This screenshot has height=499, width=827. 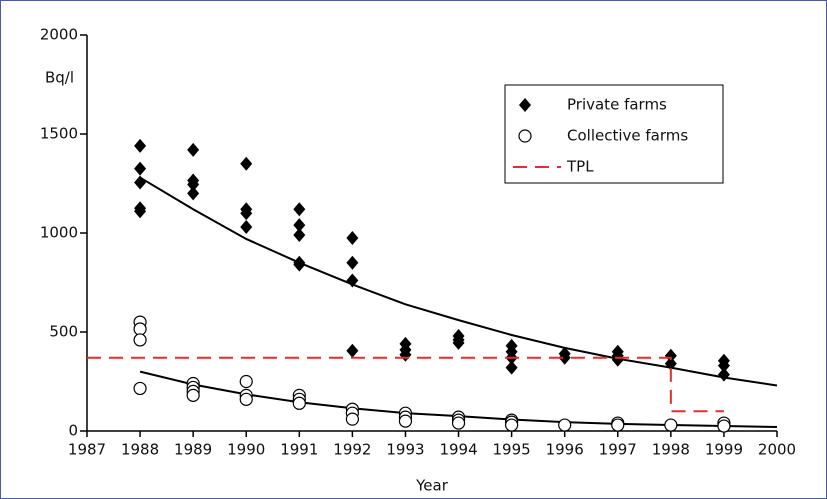 I want to click on x-tick-label: 1998, so click(x=671, y=450).